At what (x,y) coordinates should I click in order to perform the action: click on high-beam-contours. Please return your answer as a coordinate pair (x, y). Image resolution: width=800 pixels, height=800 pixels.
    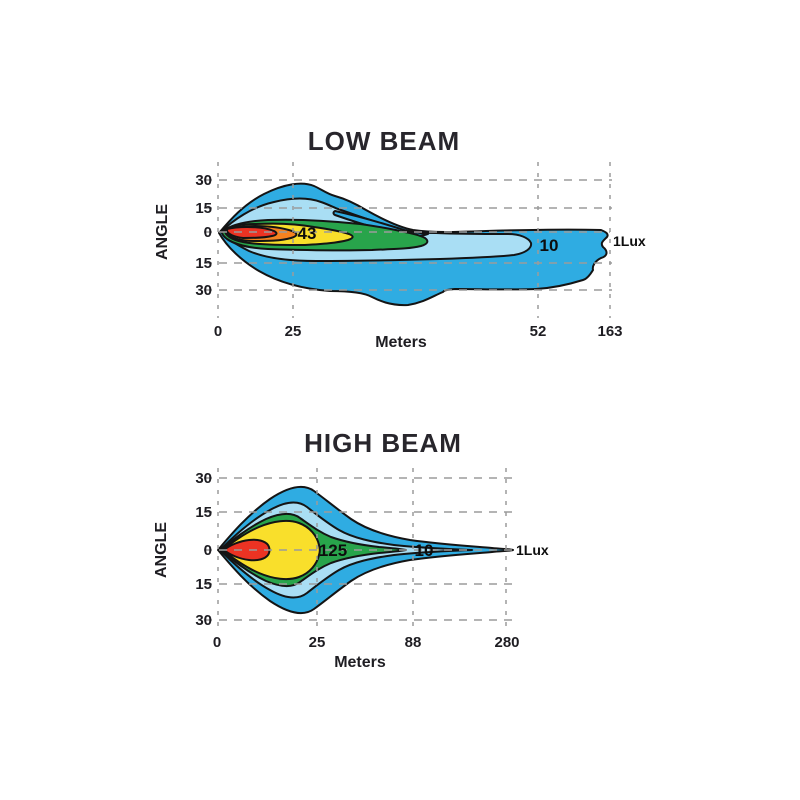
    Looking at the image, I should click on (365, 550).